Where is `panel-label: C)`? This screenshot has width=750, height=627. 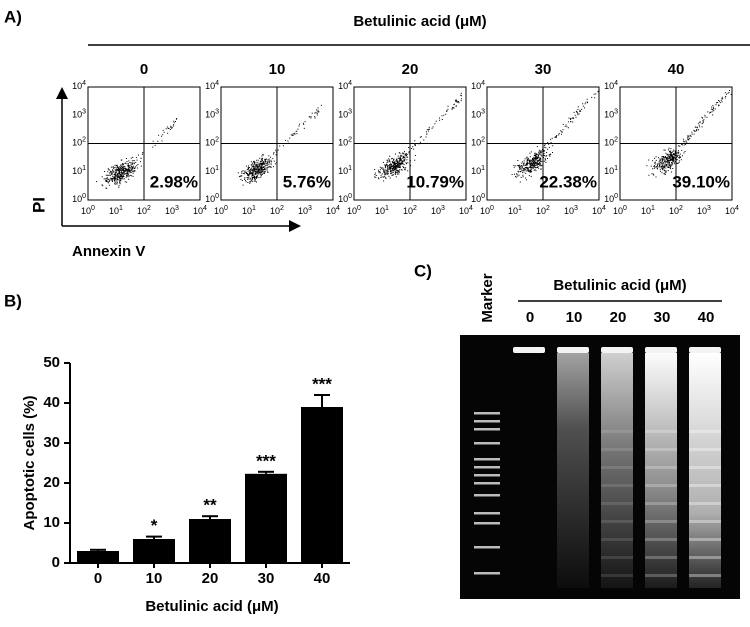 panel-label: C) is located at coordinates (423, 270).